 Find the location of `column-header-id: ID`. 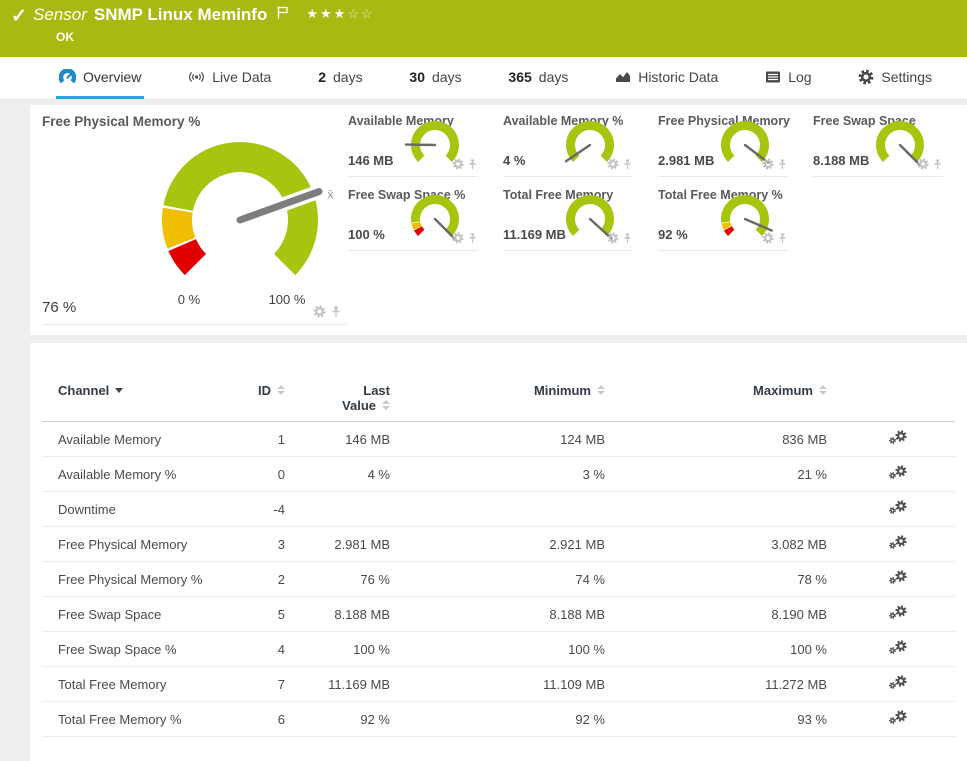

column-header-id: ID is located at coordinates (256, 390).